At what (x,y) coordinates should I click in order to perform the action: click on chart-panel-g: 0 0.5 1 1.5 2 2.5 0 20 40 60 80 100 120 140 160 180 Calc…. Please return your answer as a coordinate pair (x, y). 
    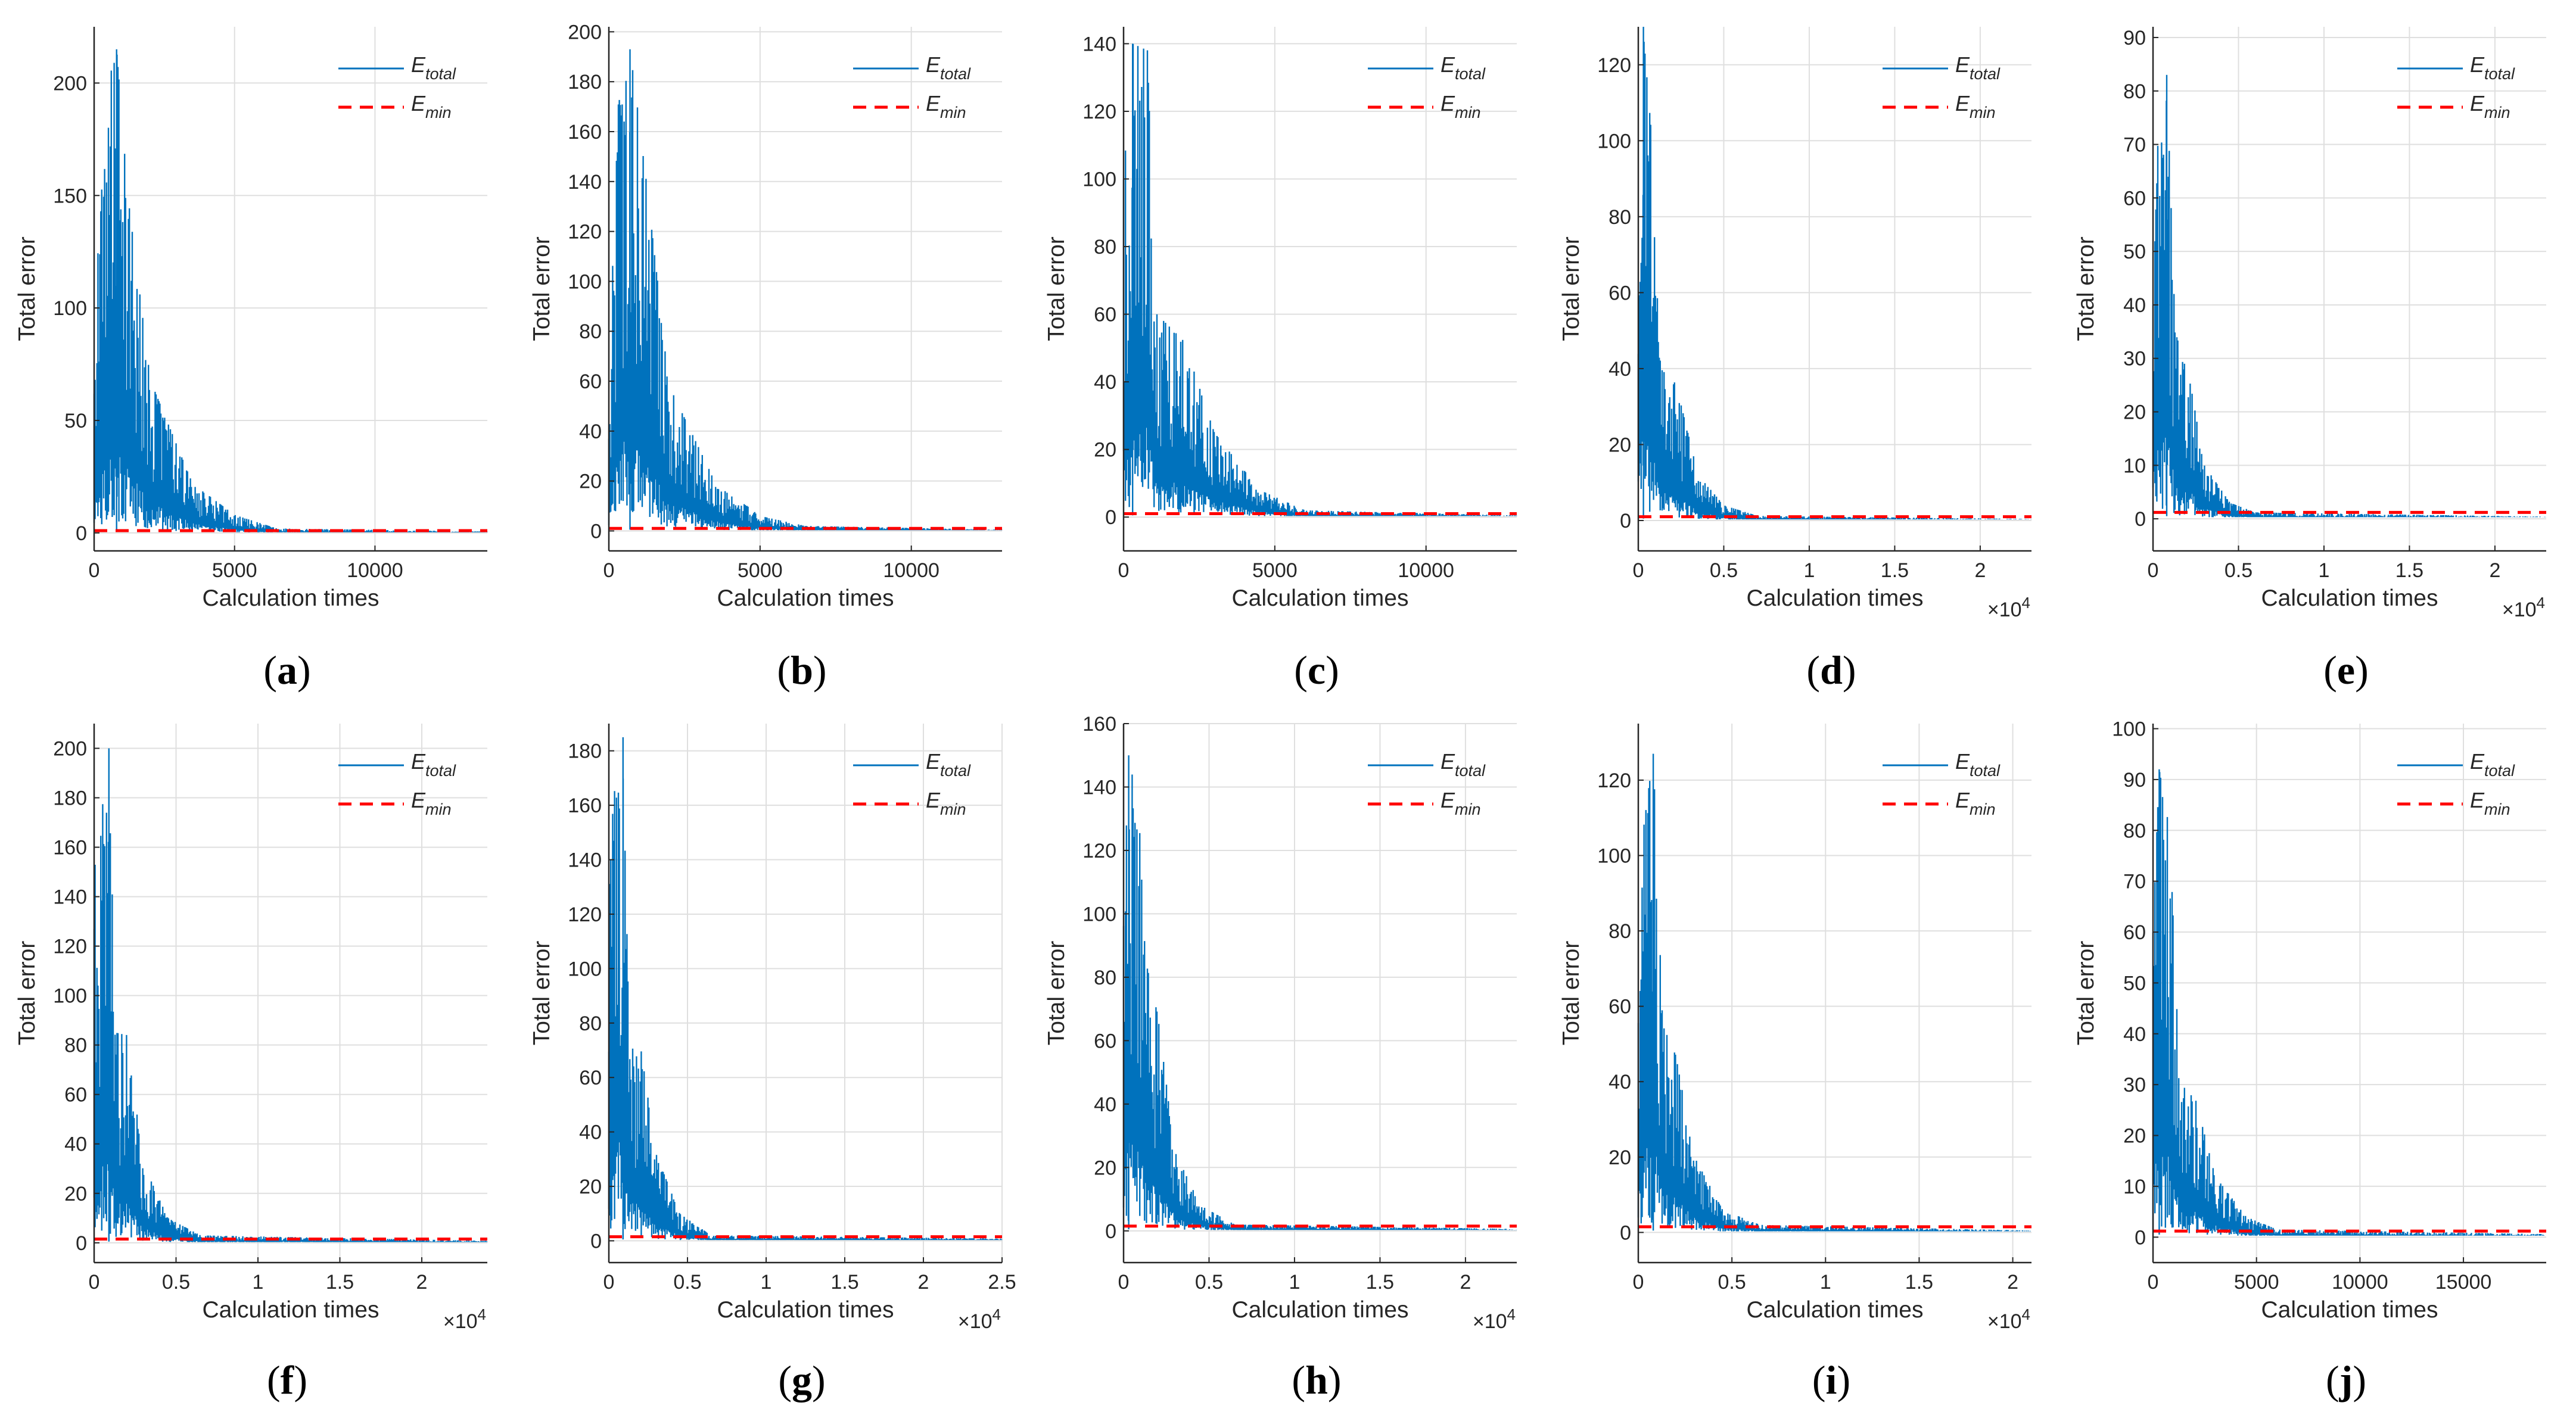
    Looking at the image, I should click on (772, 1063).